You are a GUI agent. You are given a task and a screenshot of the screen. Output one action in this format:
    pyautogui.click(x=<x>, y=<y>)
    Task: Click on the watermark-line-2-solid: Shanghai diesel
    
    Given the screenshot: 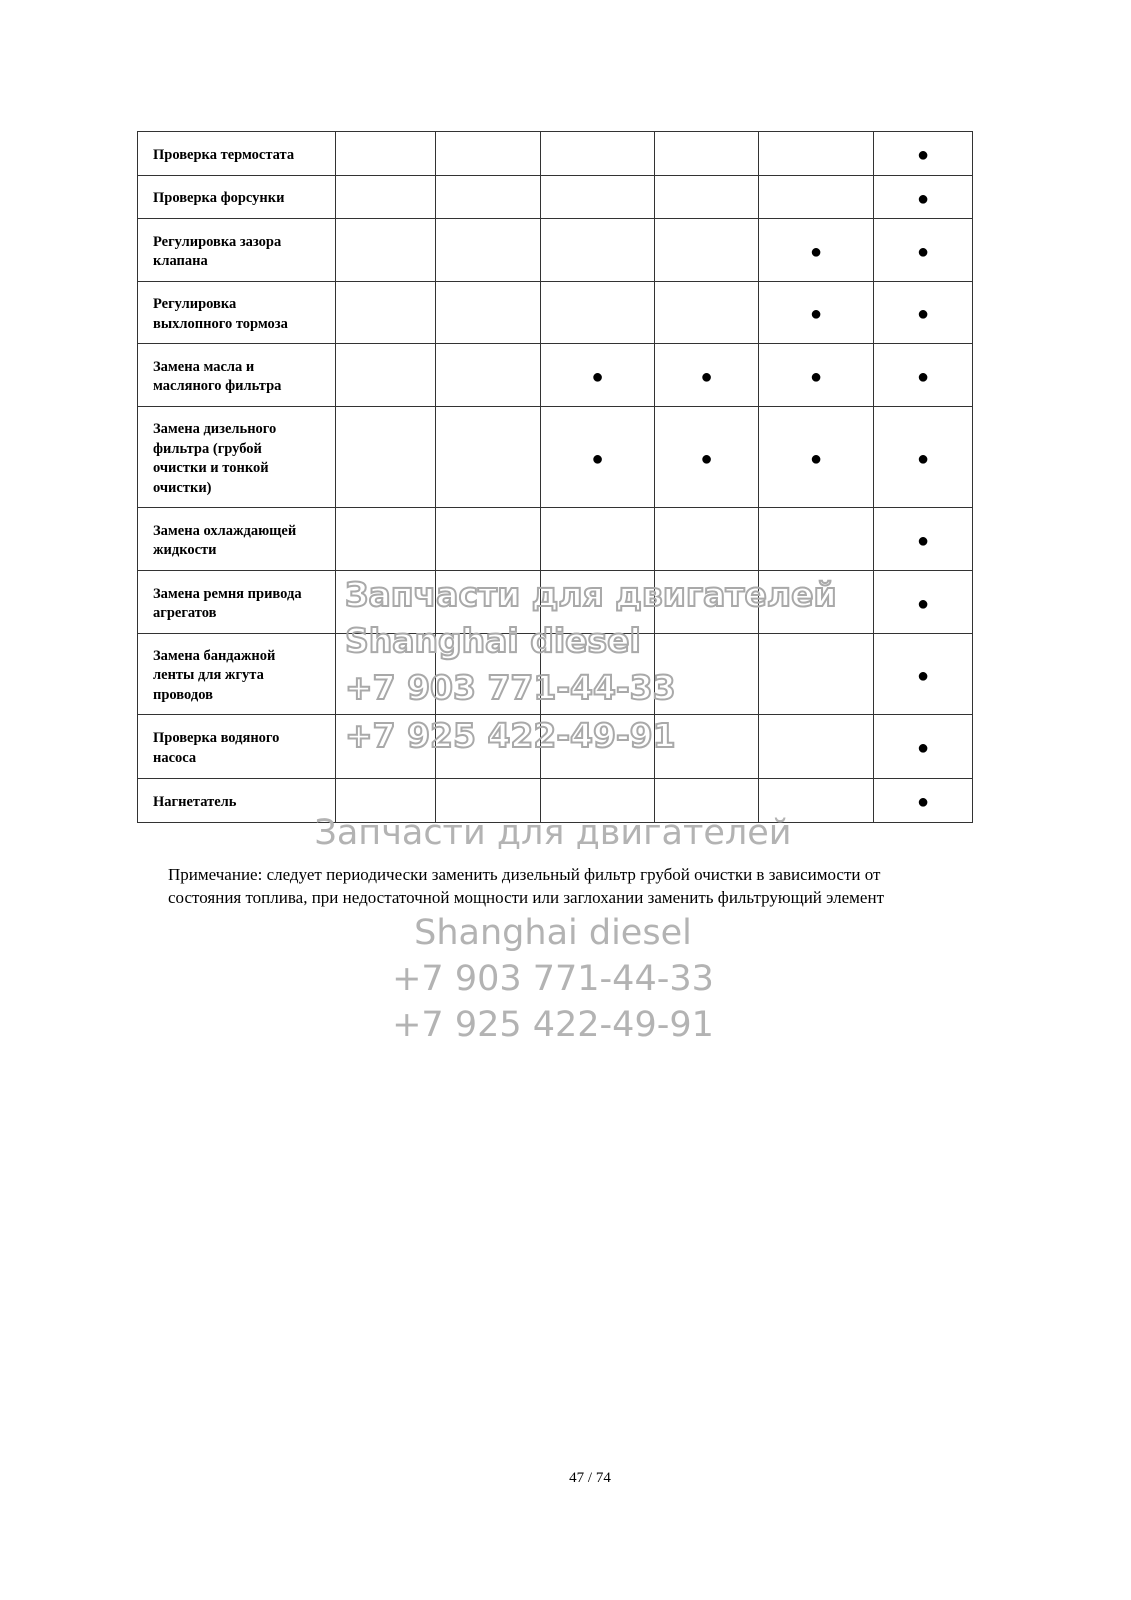 What is the action you would take?
    pyautogui.click(x=553, y=933)
    